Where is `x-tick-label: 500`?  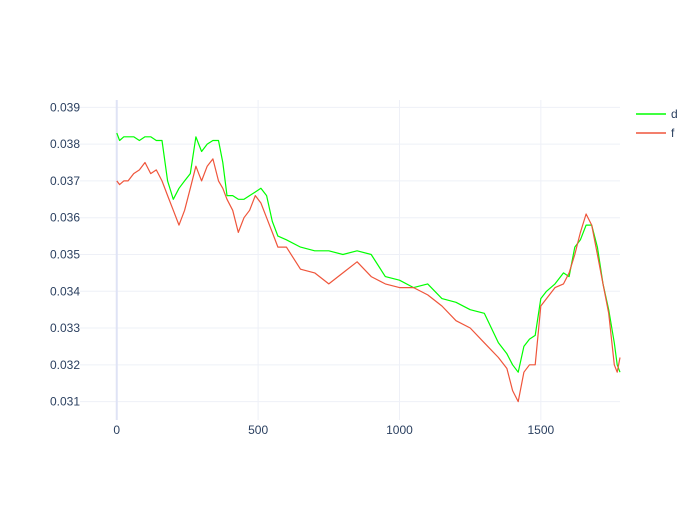
x-tick-label: 500 is located at coordinates (258, 430).